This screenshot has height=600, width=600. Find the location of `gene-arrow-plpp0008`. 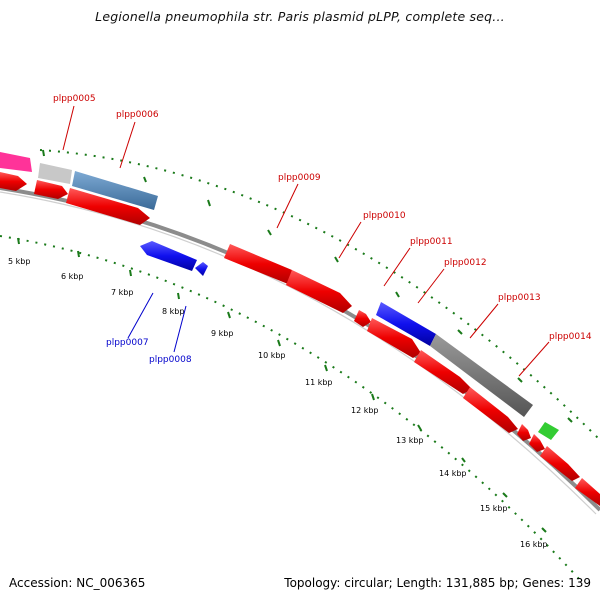

gene-arrow-plpp0008 is located at coordinates (201, 269).